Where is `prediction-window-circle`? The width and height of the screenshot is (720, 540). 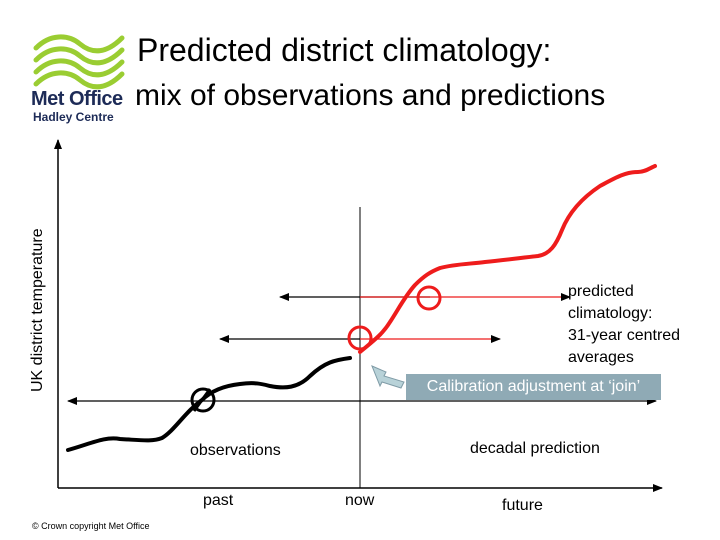 prediction-window-circle is located at coordinates (429, 298).